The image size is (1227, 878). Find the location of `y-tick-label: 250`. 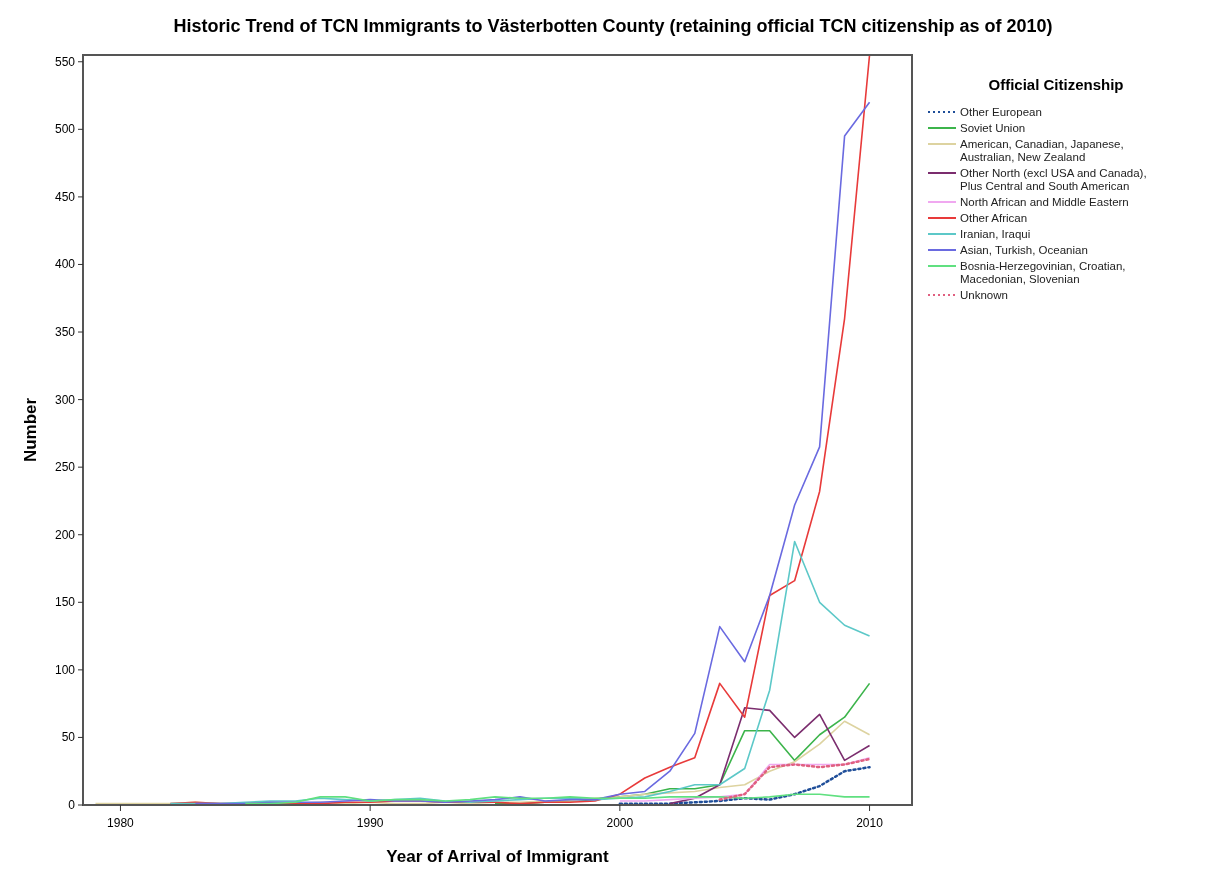

y-tick-label: 250 is located at coordinates (65, 467).